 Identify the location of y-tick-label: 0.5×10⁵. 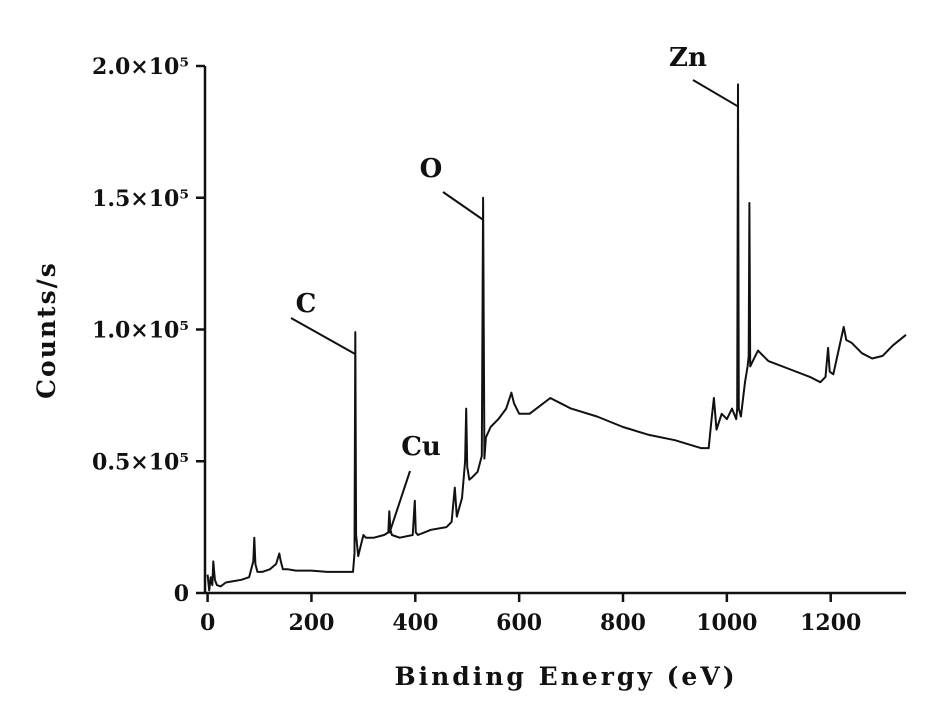
(140, 462).